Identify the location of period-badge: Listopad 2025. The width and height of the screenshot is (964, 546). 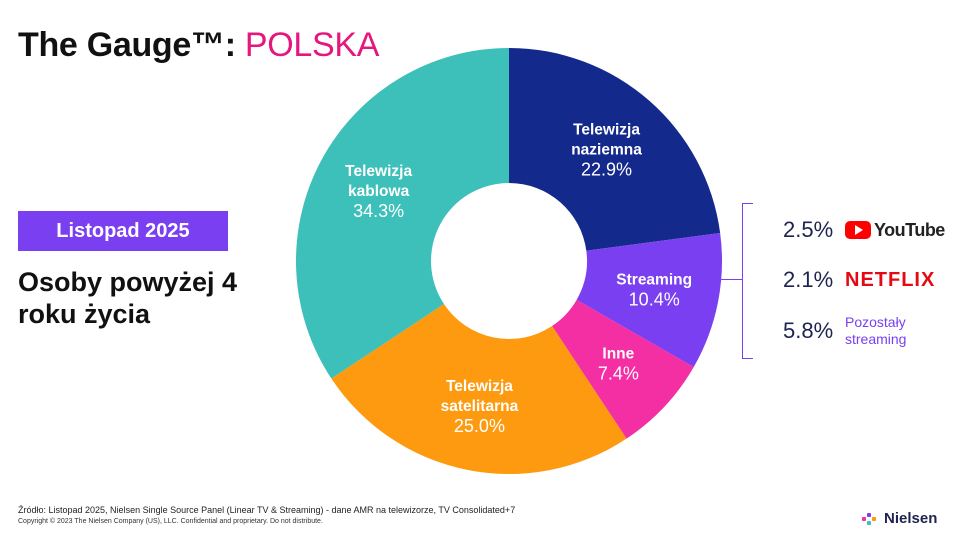
(123, 231).